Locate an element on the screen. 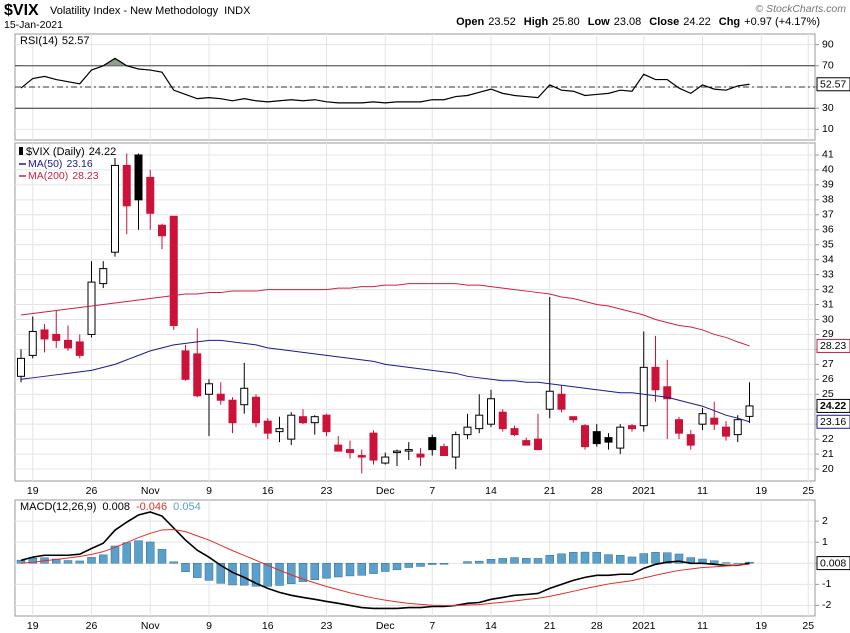 Image resolution: width=850 pixels, height=633 pixels. y-tick-label: 36 is located at coordinates (828, 230).